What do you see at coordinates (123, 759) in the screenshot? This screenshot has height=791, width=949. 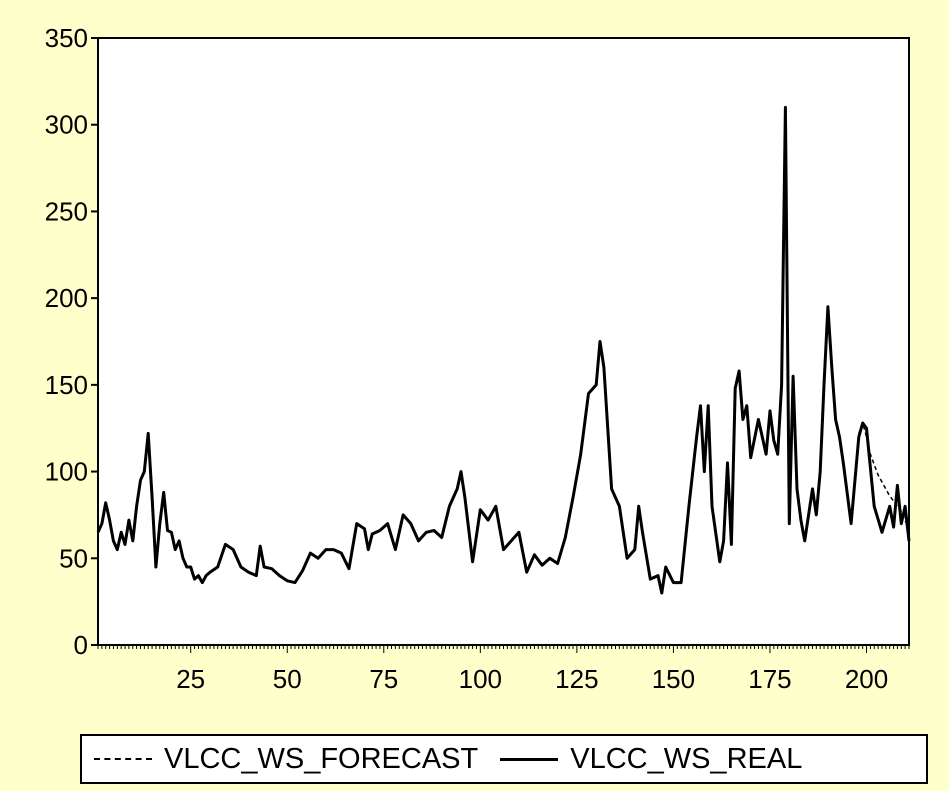 I see `dashed-line-swatch-icon` at bounding box center [123, 759].